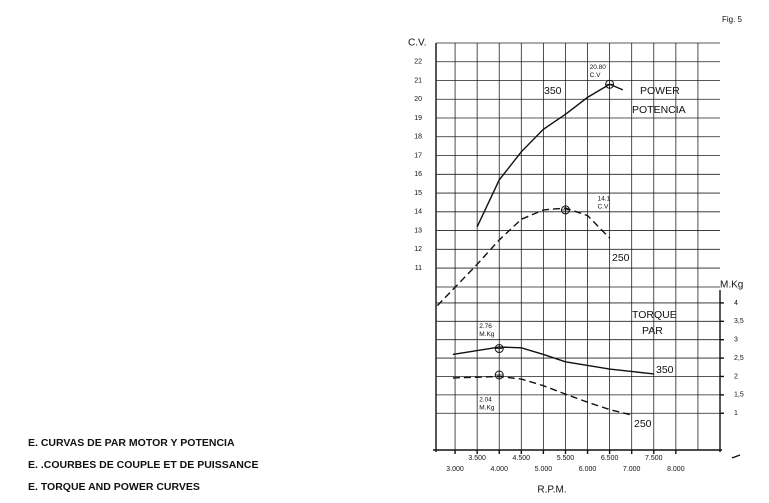  What do you see at coordinates (485, 400) in the screenshot?
I see `point-label: 2.04` at bounding box center [485, 400].